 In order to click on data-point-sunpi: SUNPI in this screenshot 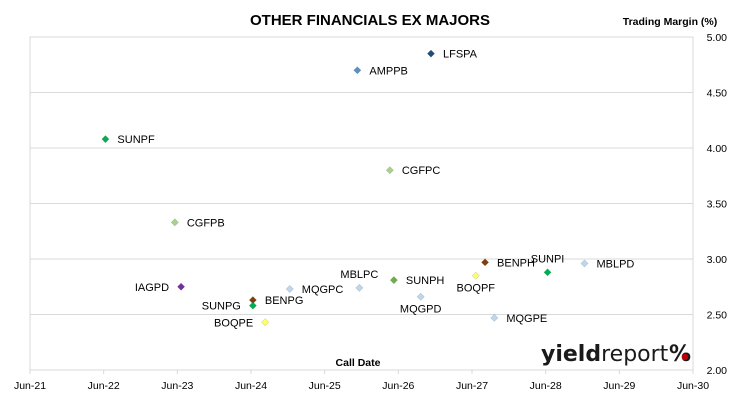, I will do `click(548, 265)`.